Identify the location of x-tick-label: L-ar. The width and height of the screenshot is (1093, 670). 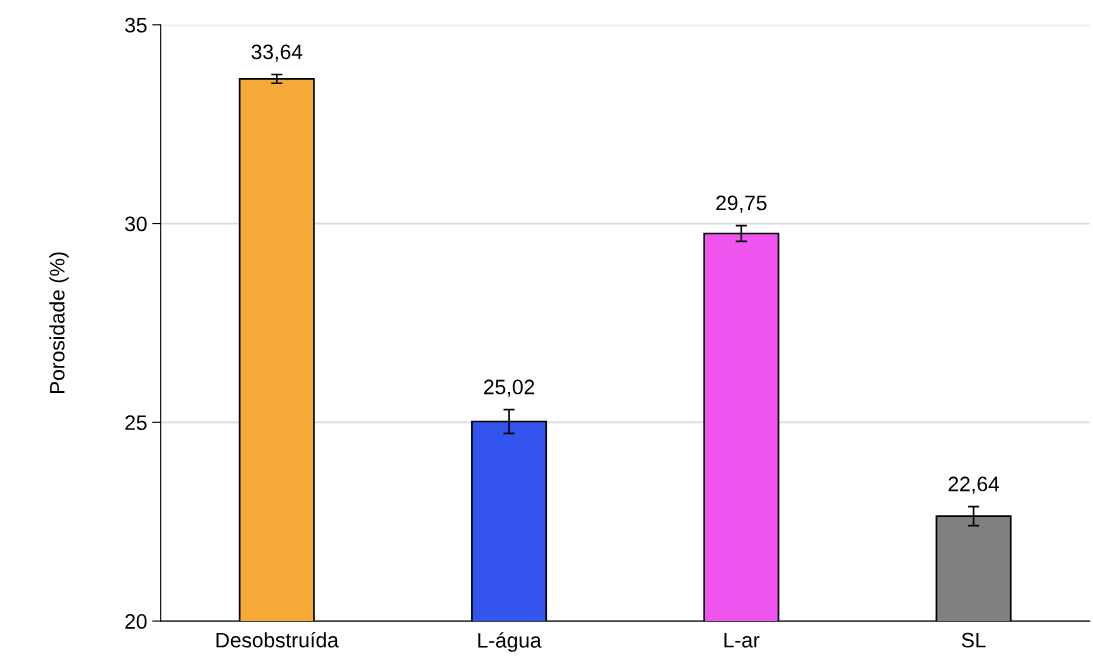
(742, 640).